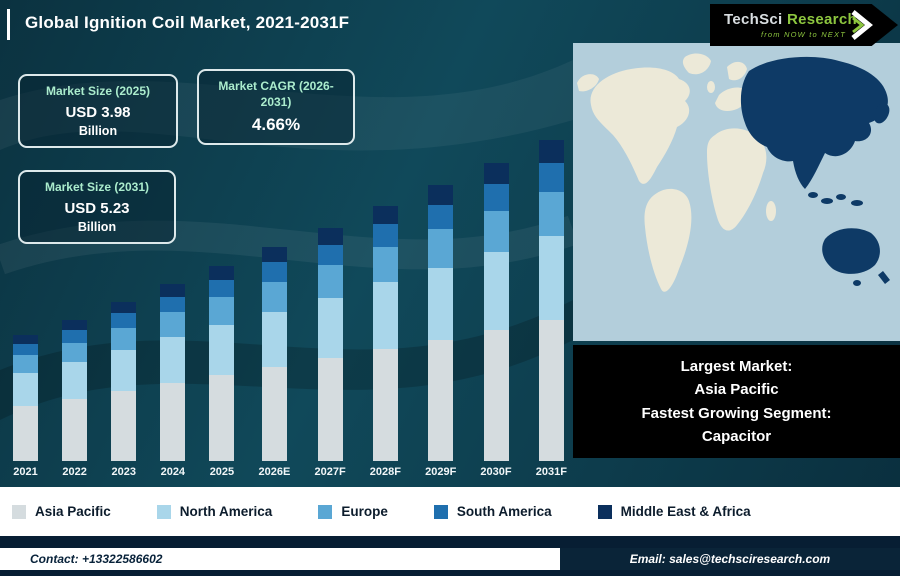 Image resolution: width=900 pixels, height=576 pixels. I want to click on greenland-region, so click(696, 64).